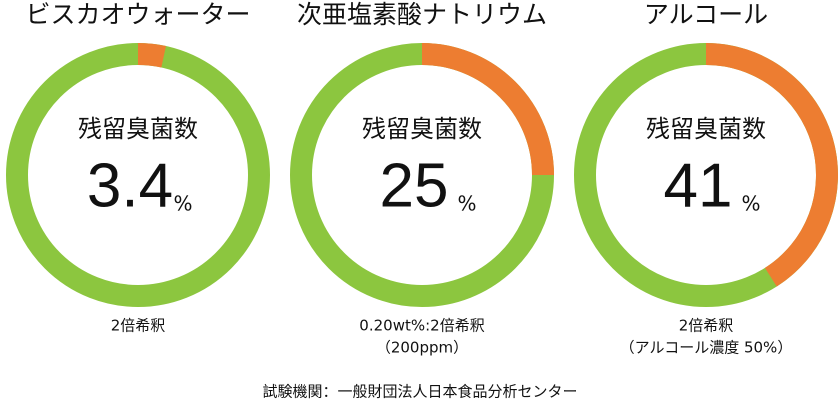 The width and height of the screenshot is (840, 406). Describe the element at coordinates (422, 348) in the screenshot. I see `note: （200ppm）` at that location.